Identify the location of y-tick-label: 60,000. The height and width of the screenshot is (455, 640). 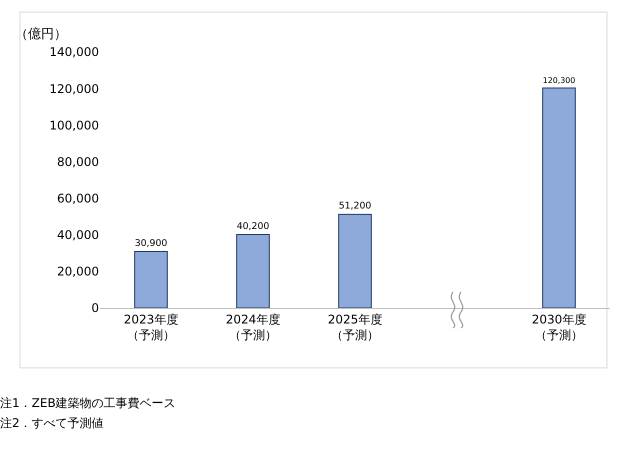
(78, 198).